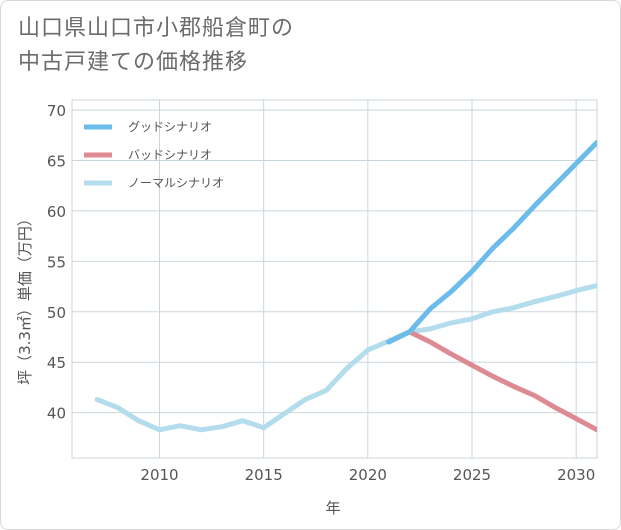 This screenshot has width=621, height=530. What do you see at coordinates (472, 475) in the screenshot?
I see `x-tick-label: 2025` at bounding box center [472, 475].